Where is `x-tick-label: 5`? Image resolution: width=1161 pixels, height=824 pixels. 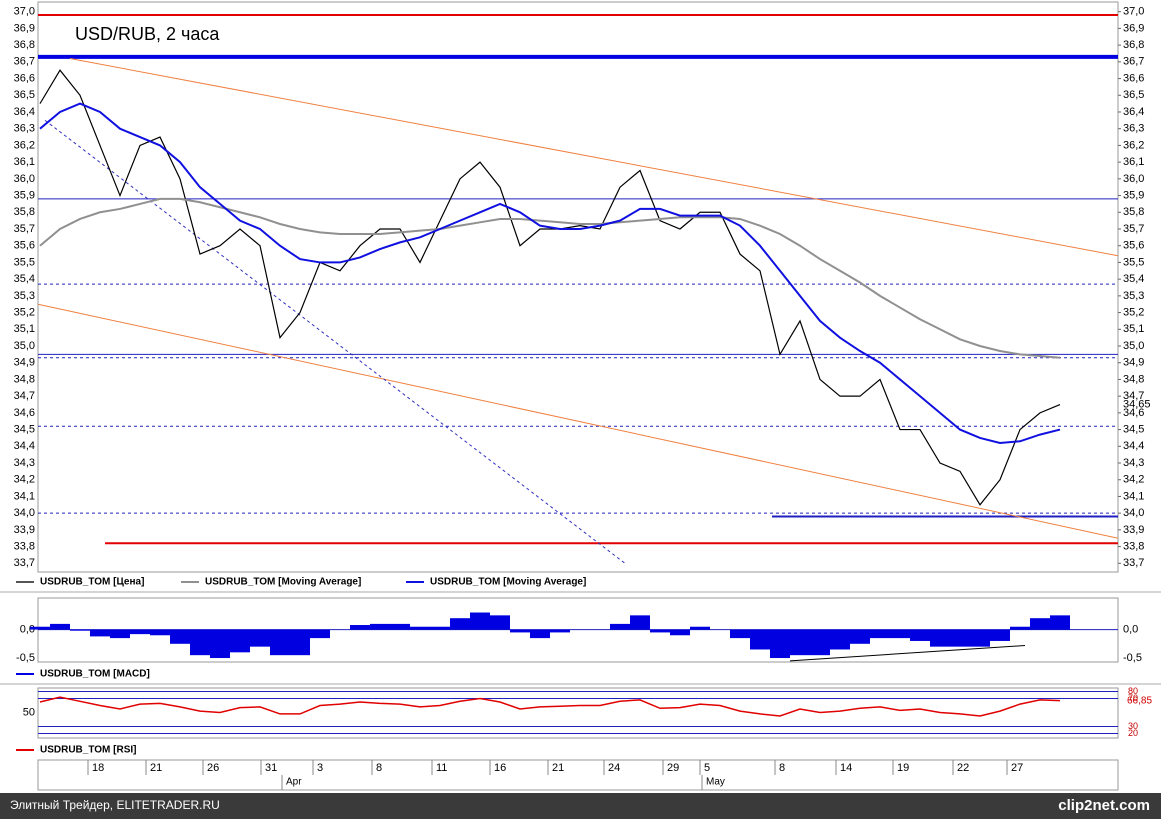 x-tick-label: 5 is located at coordinates (707, 768).